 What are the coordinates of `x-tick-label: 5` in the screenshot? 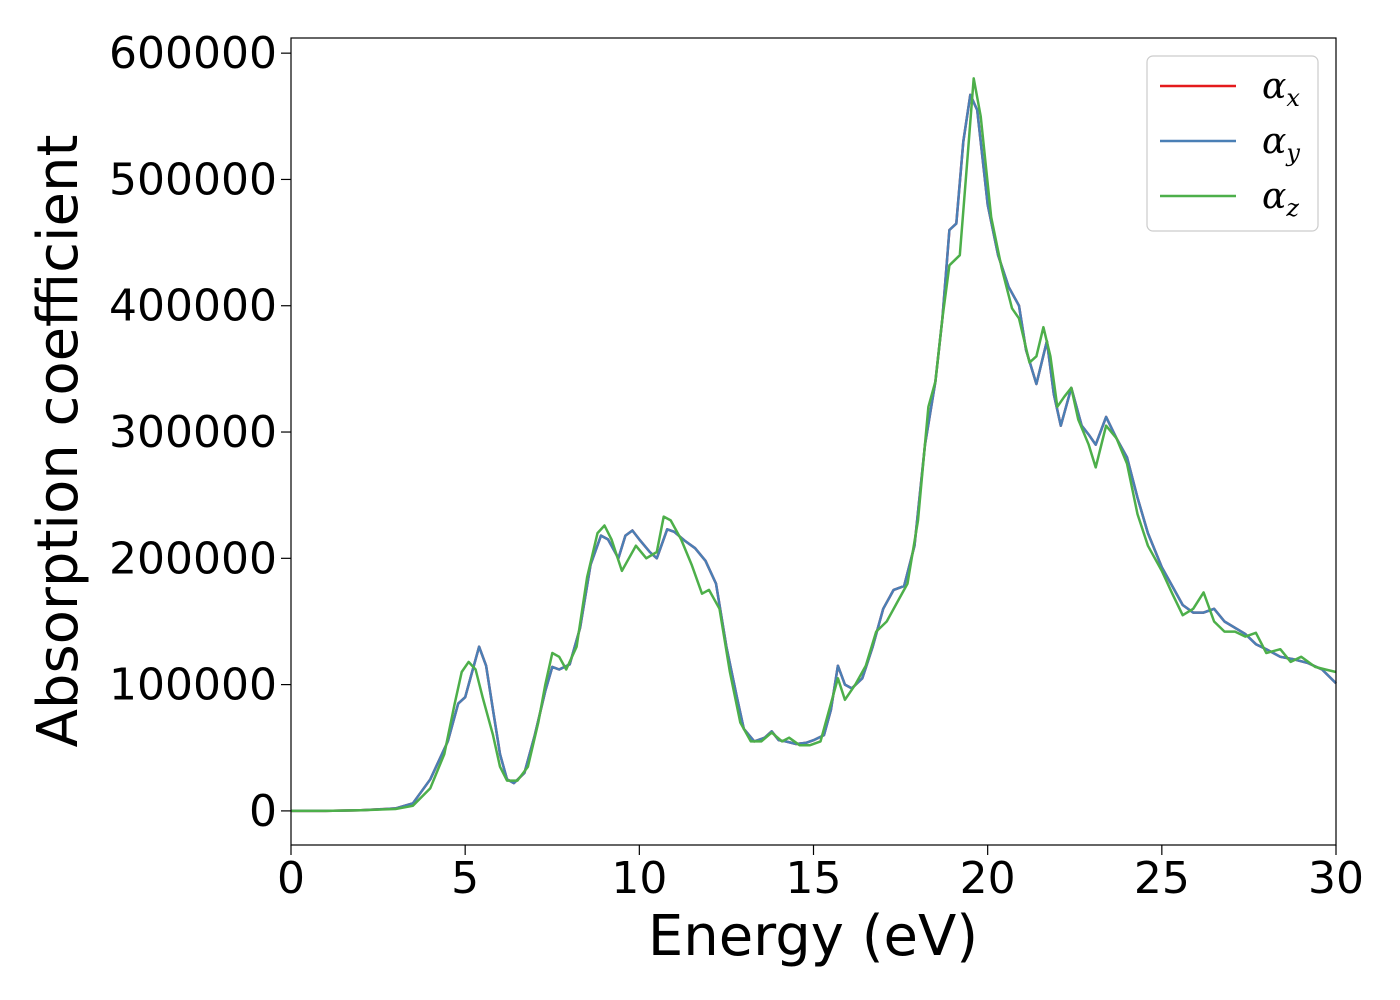 It's located at (465, 878).